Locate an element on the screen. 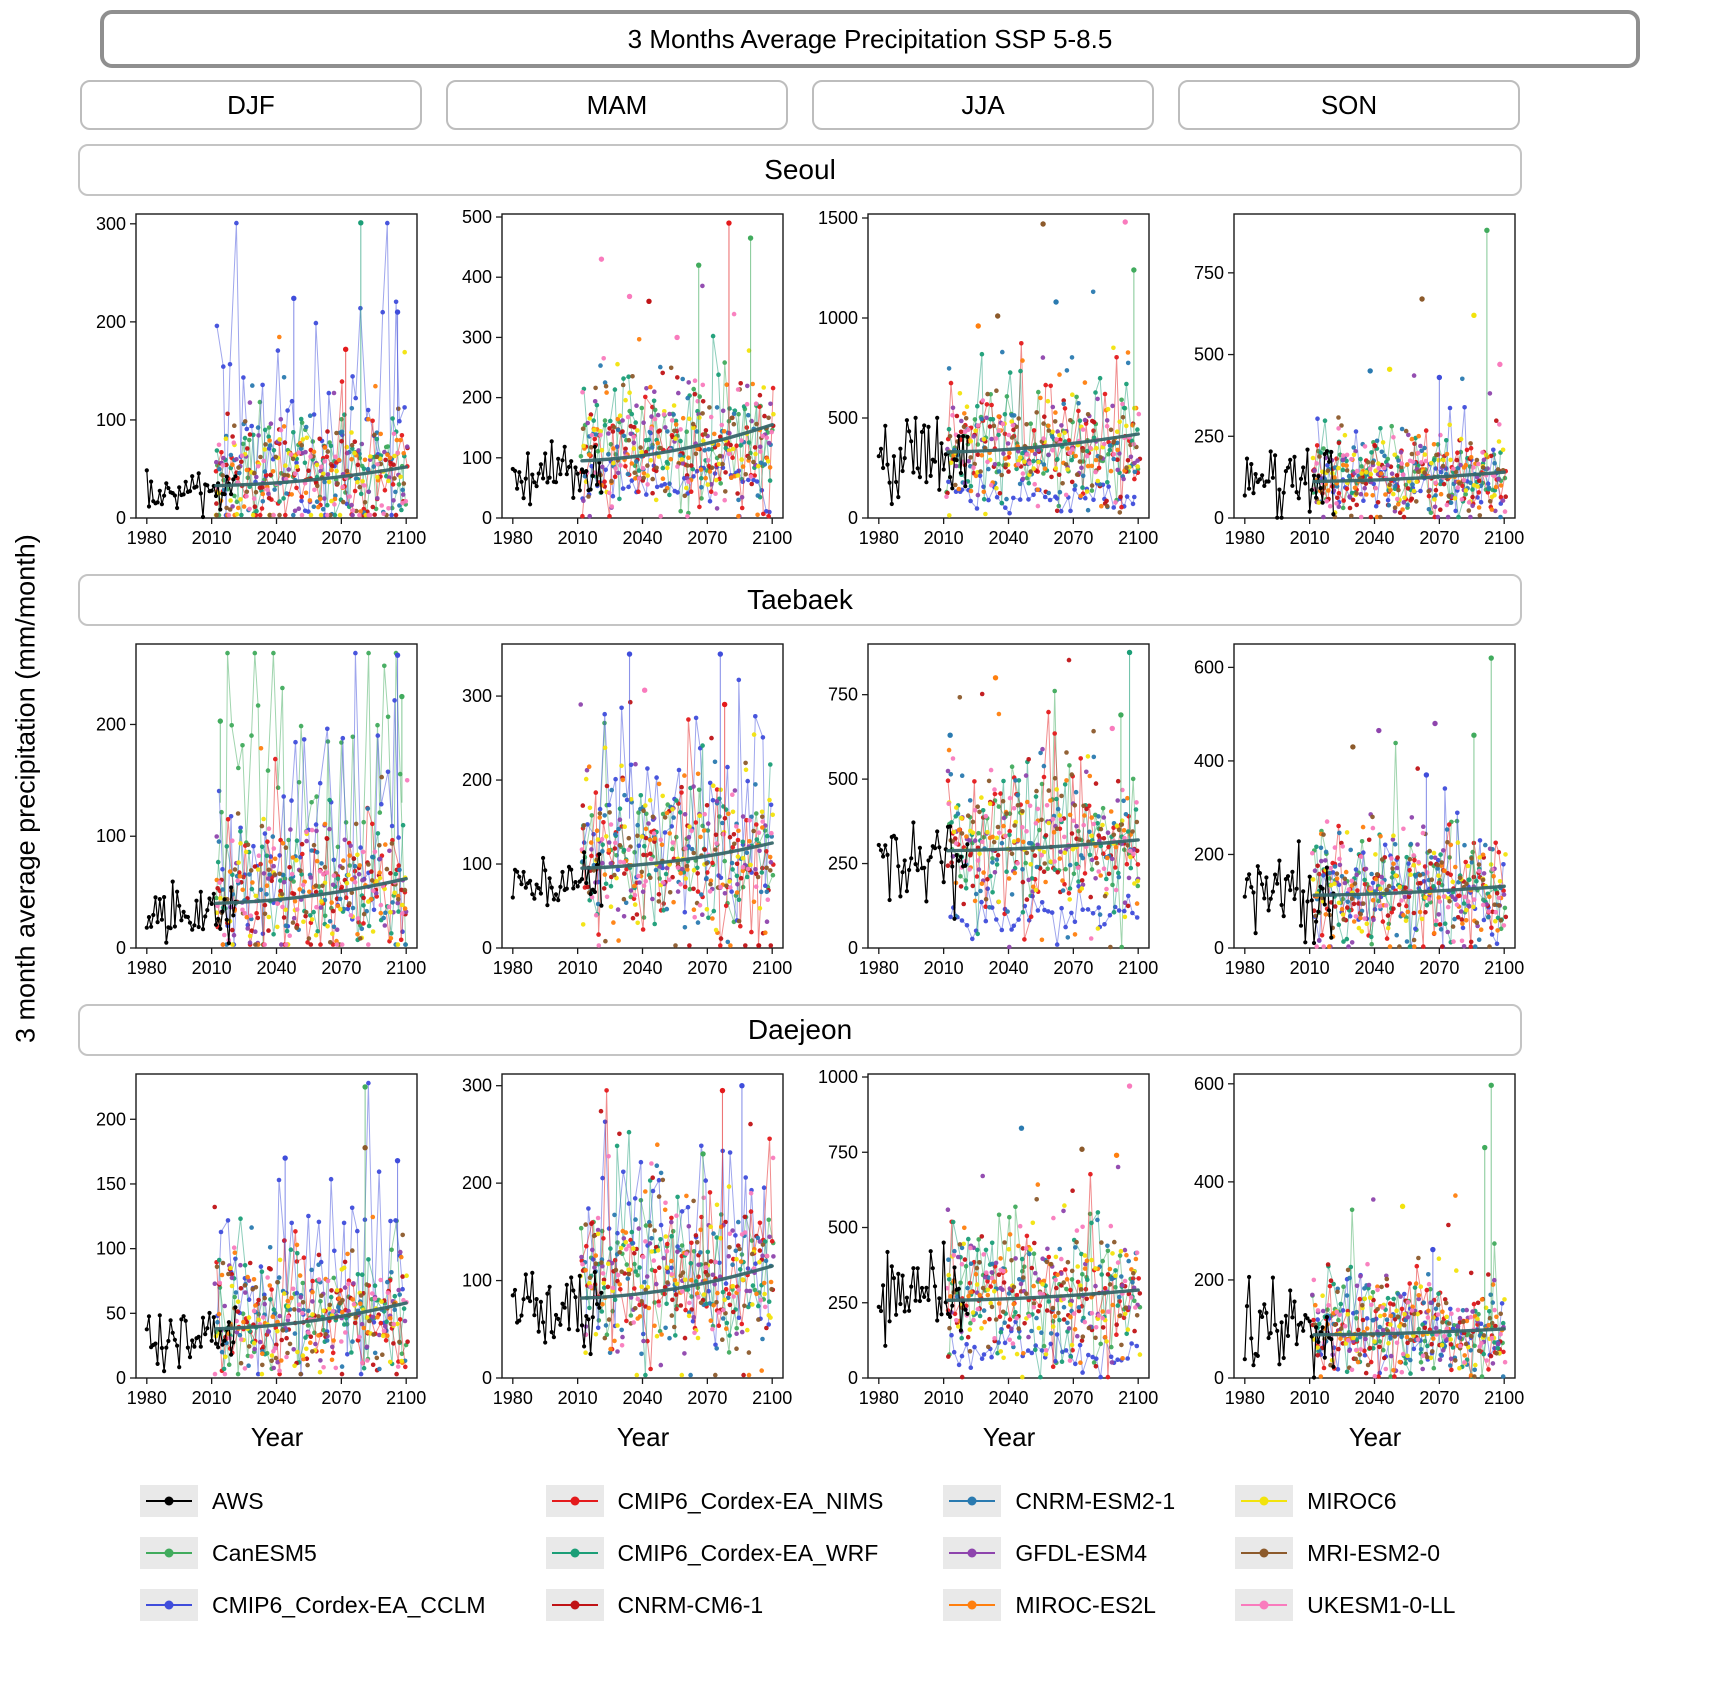  legend-item-miroc-es2l: MIROC-ES2L is located at coordinates (1059, 1605).